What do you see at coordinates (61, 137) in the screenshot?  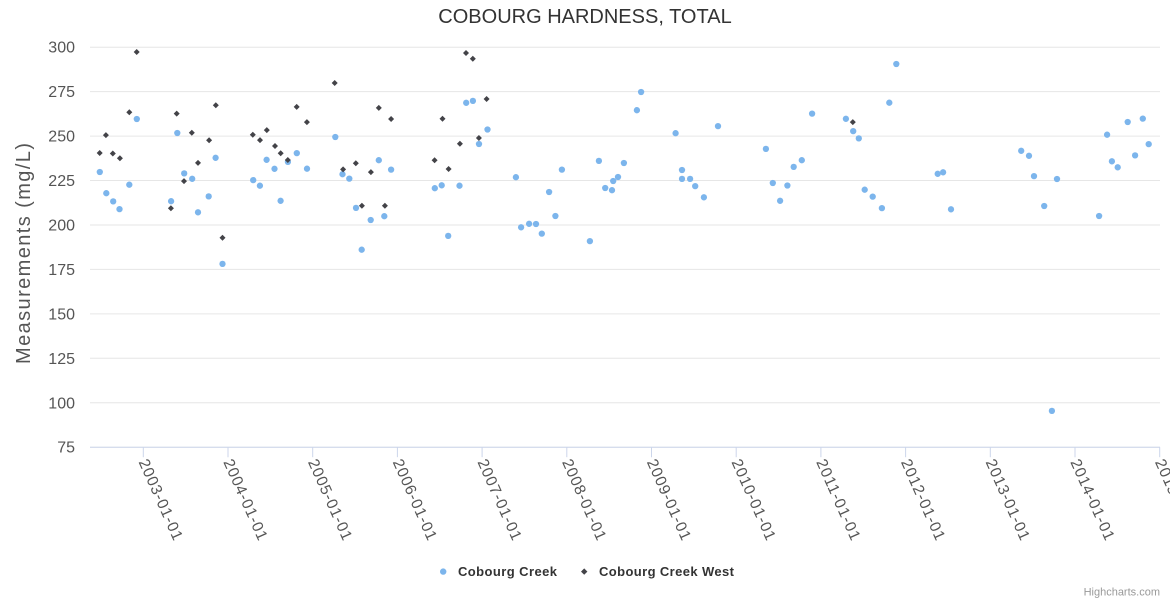 I see `svg-text: 250` at bounding box center [61, 137].